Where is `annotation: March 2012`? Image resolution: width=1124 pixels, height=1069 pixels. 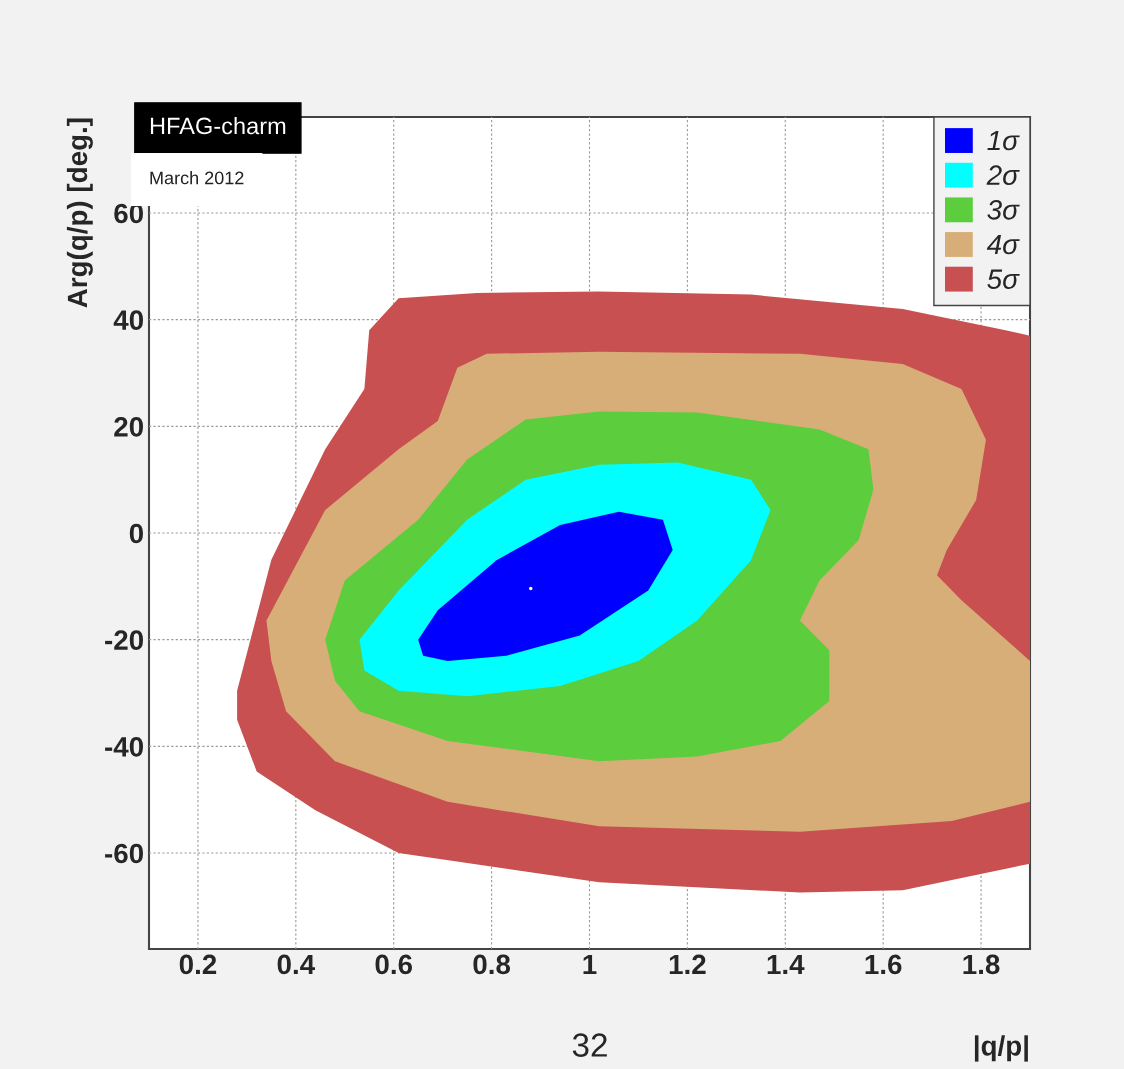 annotation: March 2012 is located at coordinates (197, 178).